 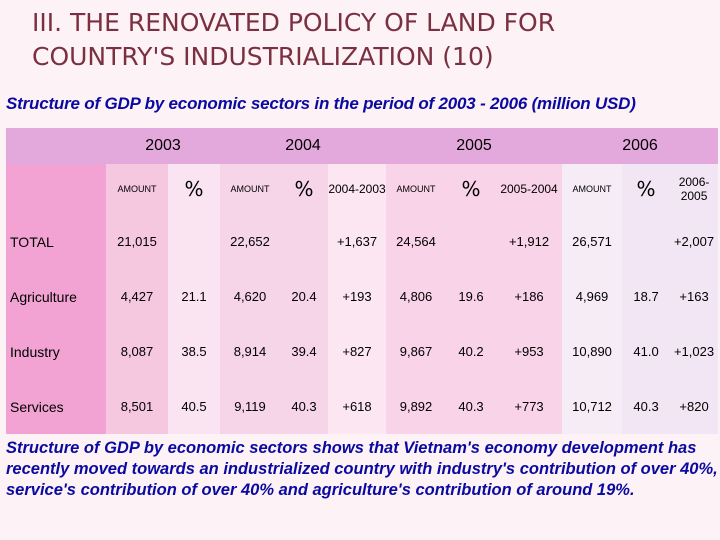 I want to click on table-cell: 41.0, so click(x=646, y=351).